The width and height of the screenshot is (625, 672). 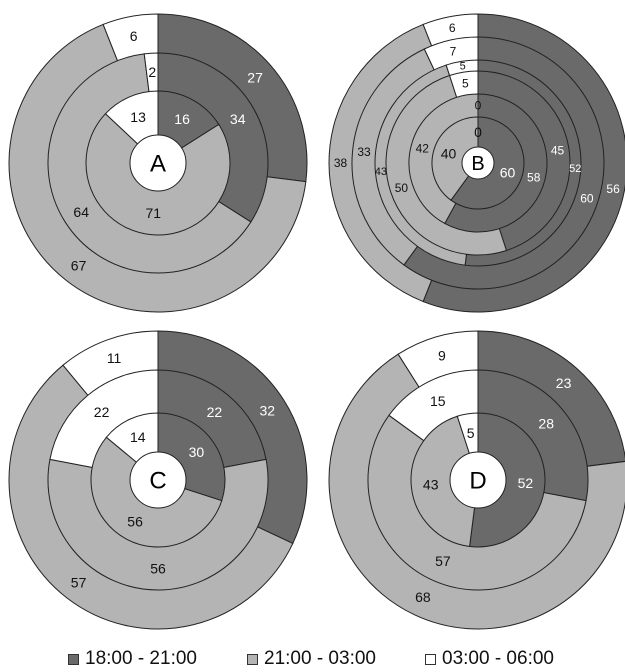 I want to click on panel-letter-d: D, so click(x=477, y=481).